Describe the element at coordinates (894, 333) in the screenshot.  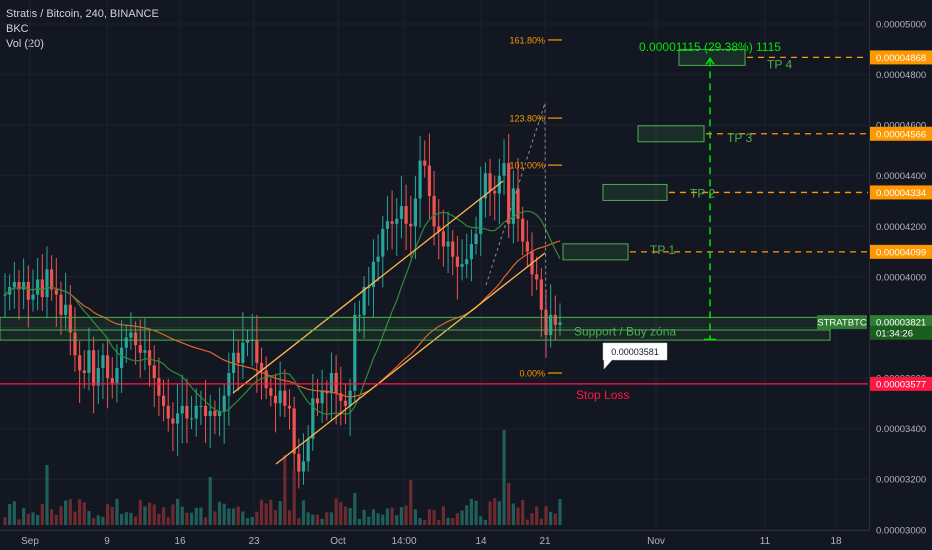
I see `price-label-text: 01:34:26` at that location.